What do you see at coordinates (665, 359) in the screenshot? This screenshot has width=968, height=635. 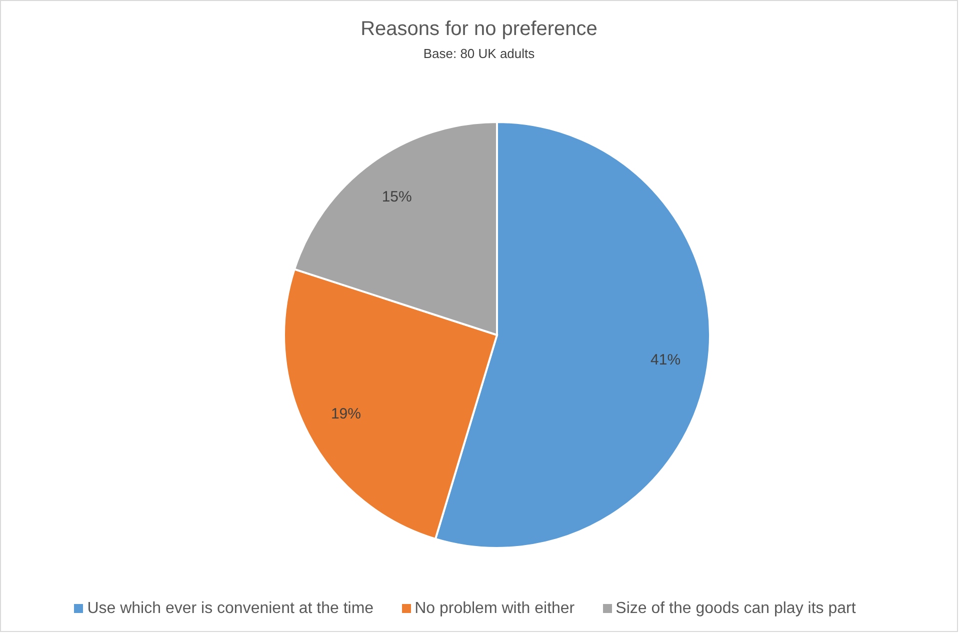 I see `data-label: 41%` at bounding box center [665, 359].